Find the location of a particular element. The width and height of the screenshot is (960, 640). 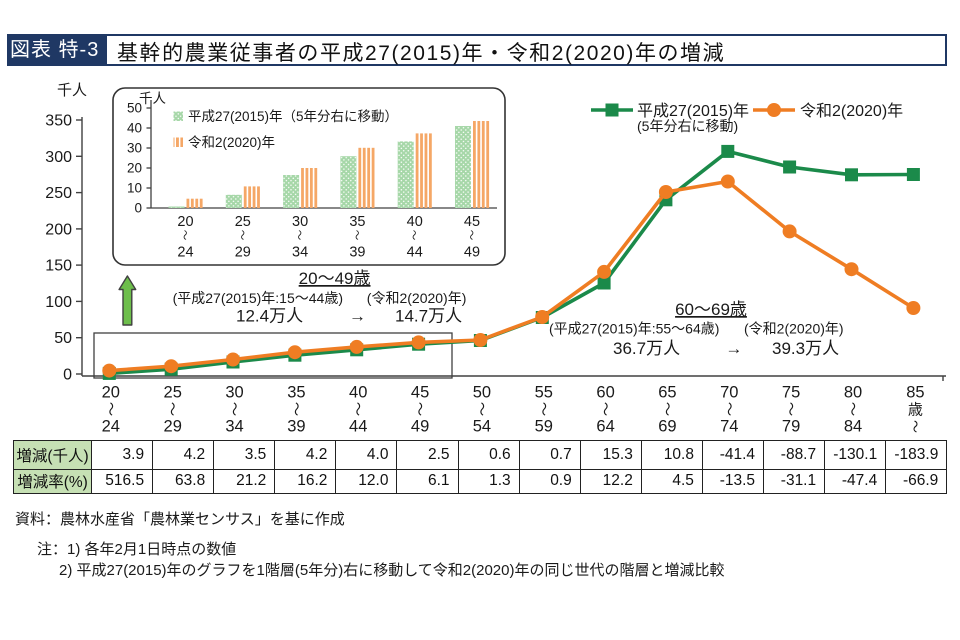

svg-text: (5年分右に移動) is located at coordinates (687, 126).